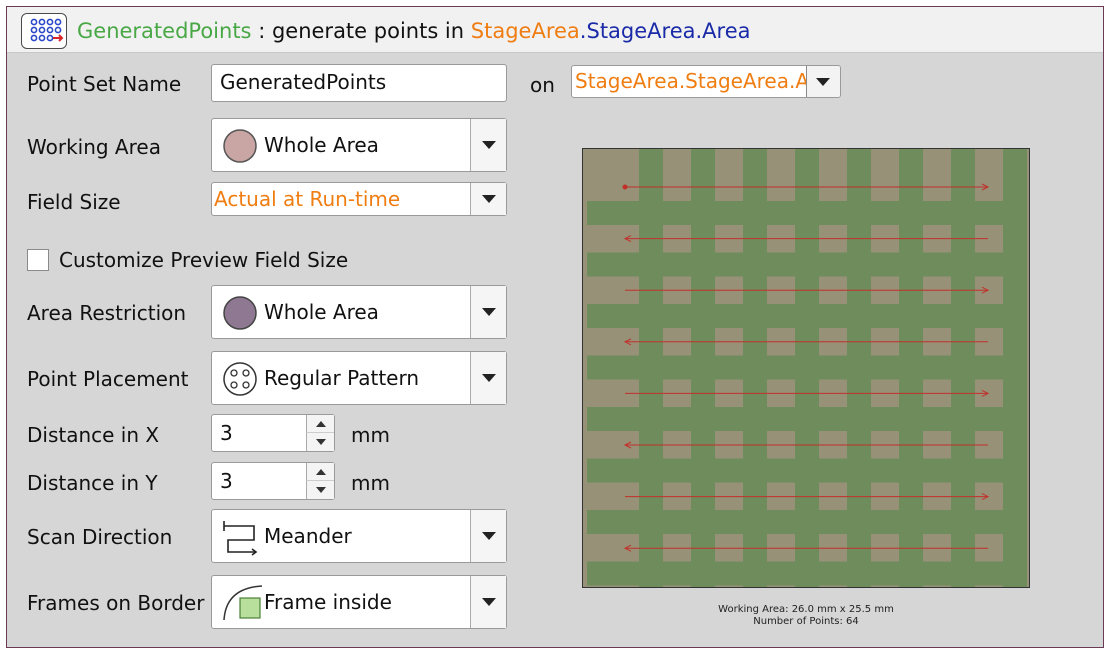  Describe the element at coordinates (488, 145) in the screenshot. I see `working-area-dropdown-button` at that location.